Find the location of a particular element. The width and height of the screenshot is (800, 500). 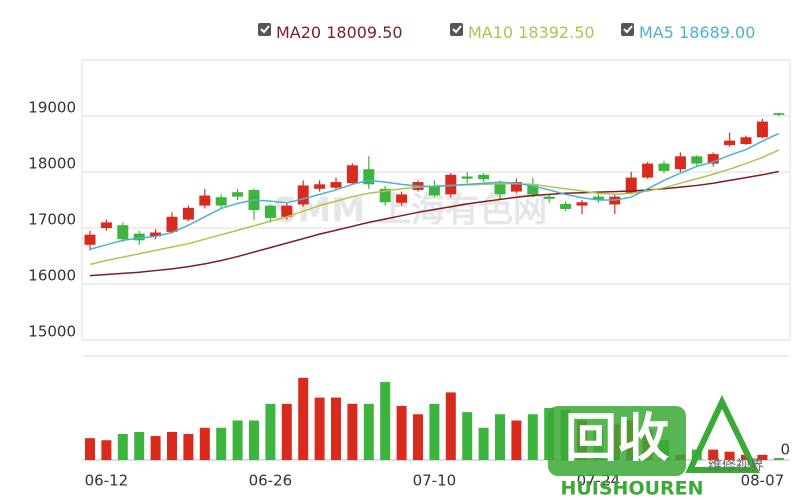

legend-label: MA5 18689.00 is located at coordinates (697, 32).